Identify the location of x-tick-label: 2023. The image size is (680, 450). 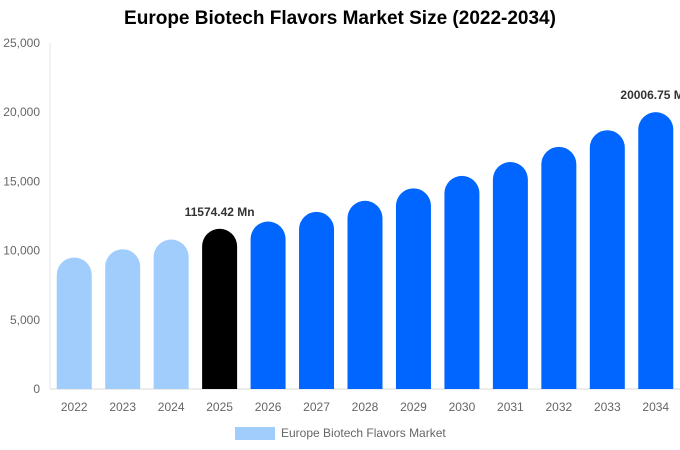
(122, 407).